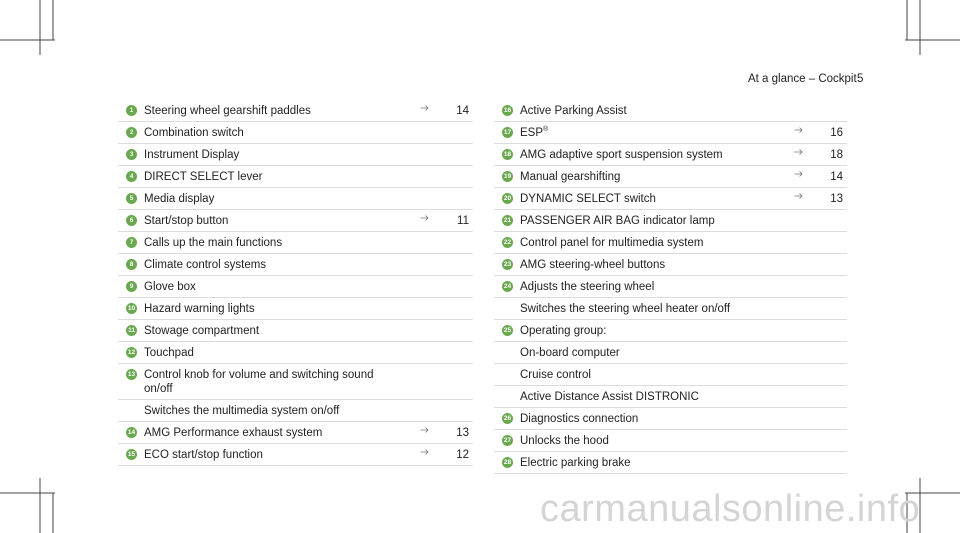 This screenshot has width=960, height=533. I want to click on page-reference: 11, so click(463, 221).